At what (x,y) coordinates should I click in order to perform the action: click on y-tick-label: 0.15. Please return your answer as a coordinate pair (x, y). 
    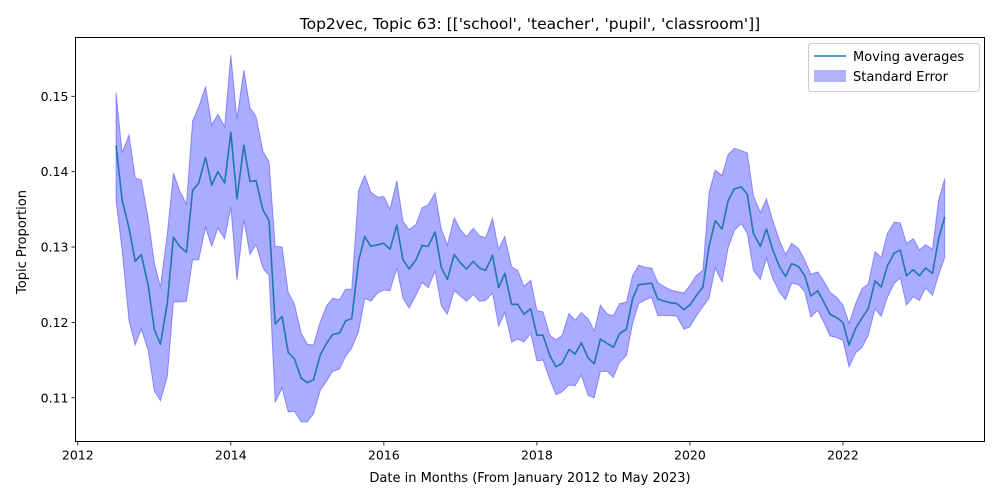
    Looking at the image, I should click on (55, 96).